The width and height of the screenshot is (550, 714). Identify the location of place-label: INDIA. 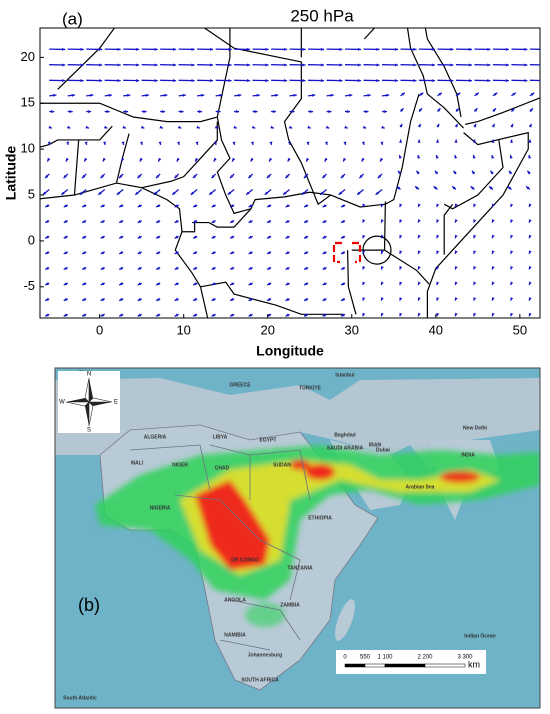
(468, 455).